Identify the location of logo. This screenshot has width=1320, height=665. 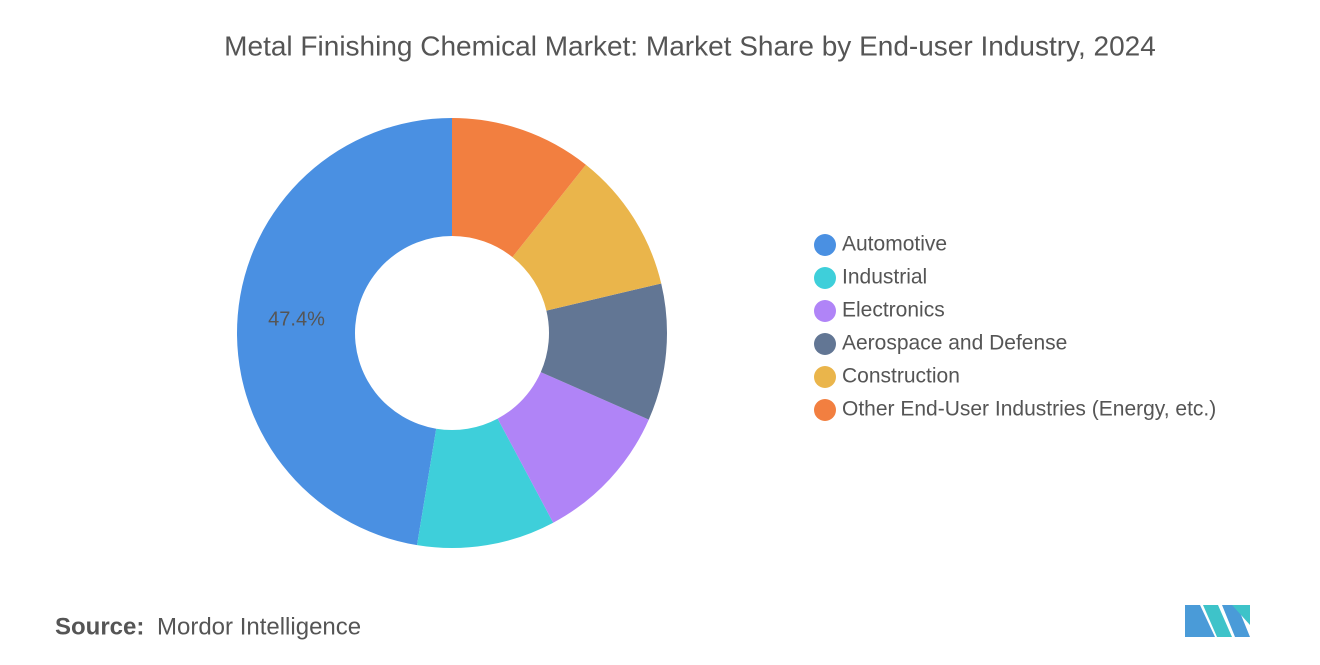
(1217, 621).